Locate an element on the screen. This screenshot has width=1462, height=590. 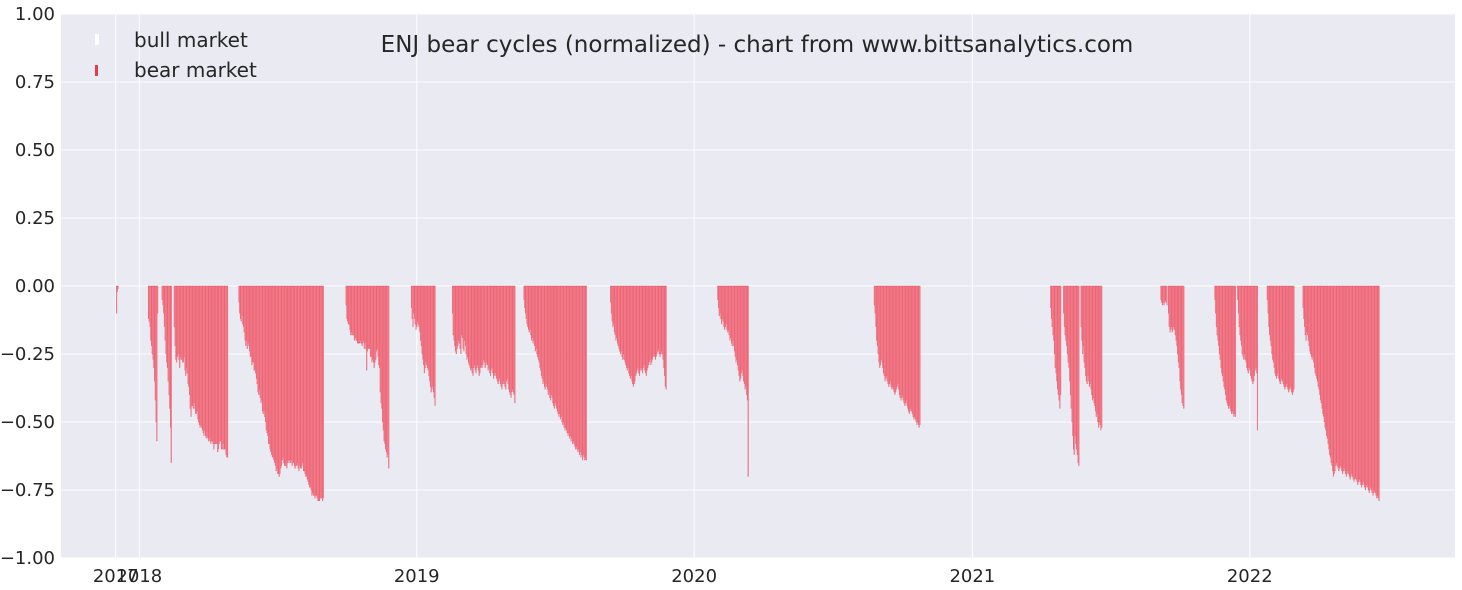
legend-swatch-bull-market is located at coordinates (97, 39).